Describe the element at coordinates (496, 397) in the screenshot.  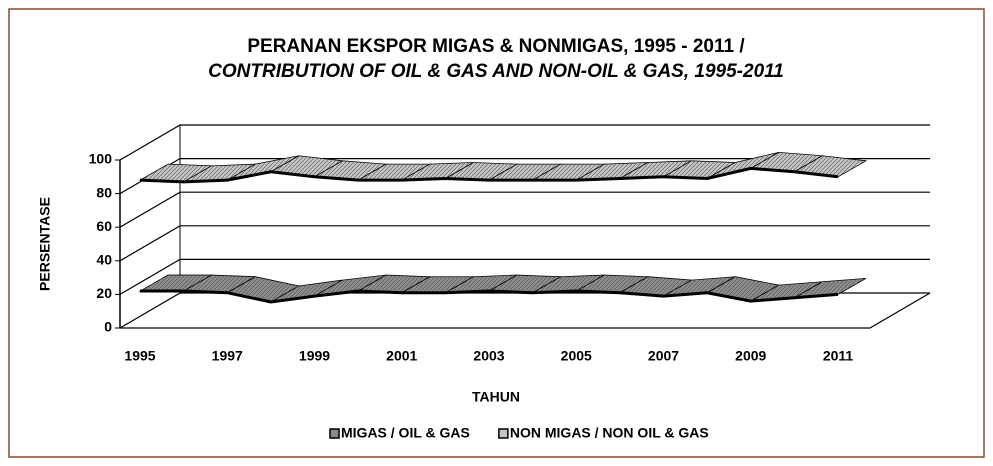
I see `x-axis-title: TAHUN` at that location.